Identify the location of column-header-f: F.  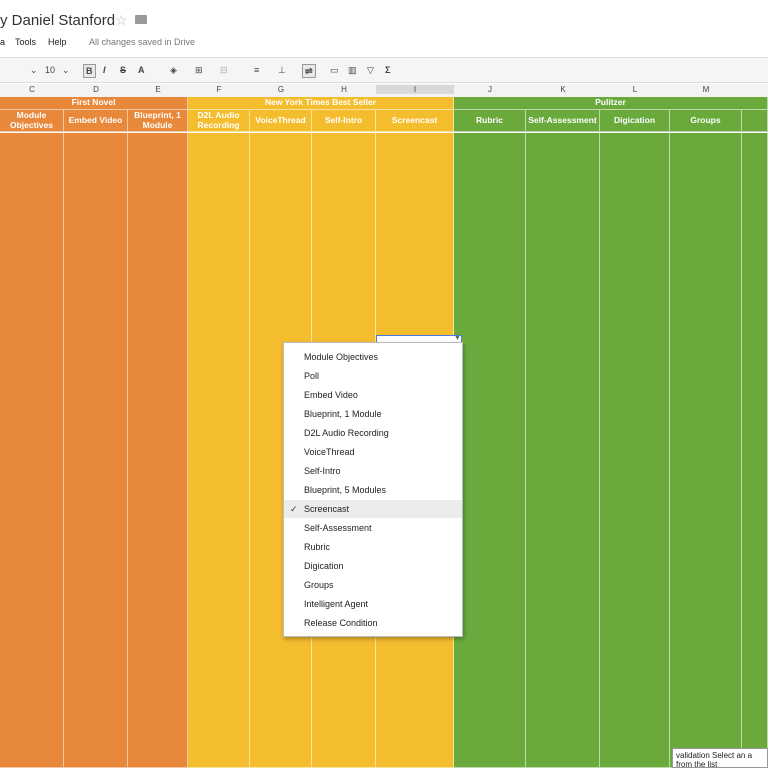
(219, 89).